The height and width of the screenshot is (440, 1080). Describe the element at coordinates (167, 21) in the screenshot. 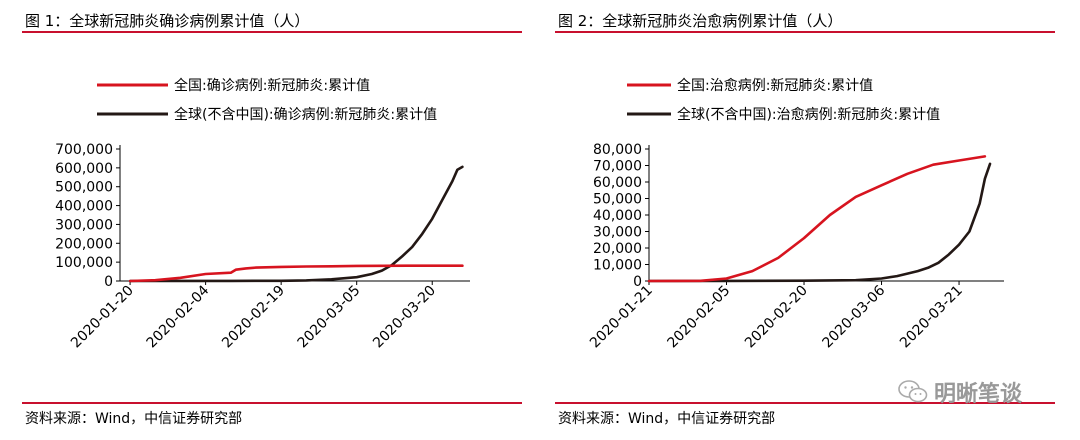

I see `figure-1-title: 图 1：全球新冠肺炎确诊病例累计值（人）` at that location.